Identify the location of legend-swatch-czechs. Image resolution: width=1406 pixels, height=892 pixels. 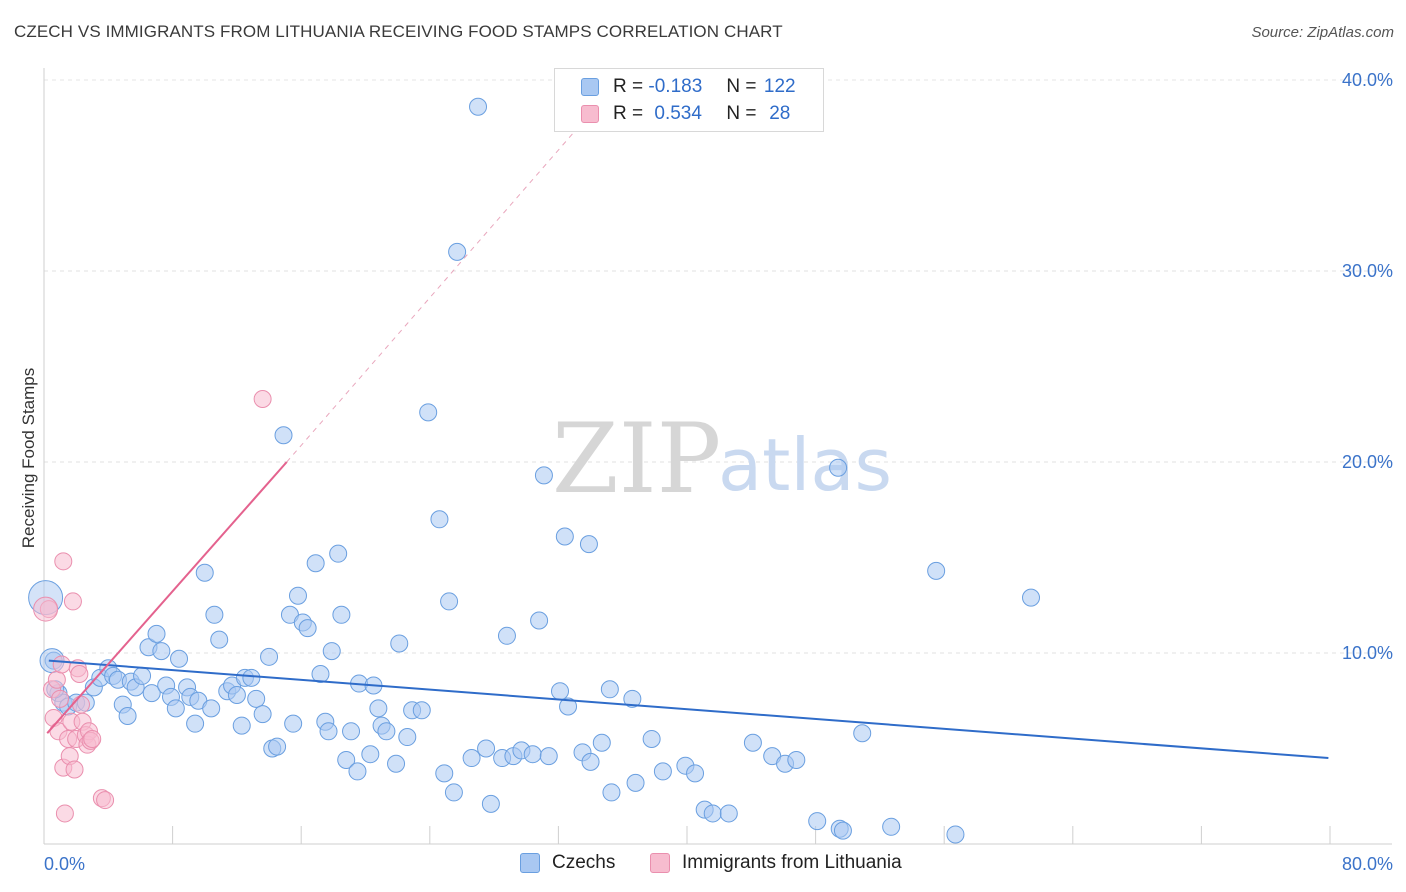
(590, 87).